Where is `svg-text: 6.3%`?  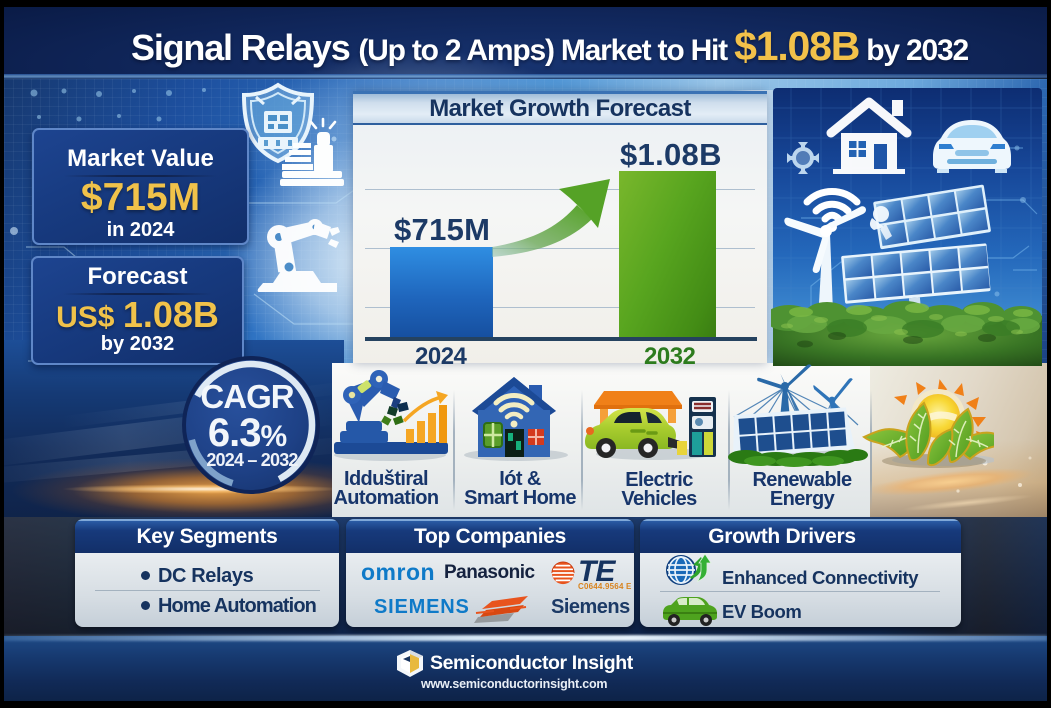 svg-text: 6.3% is located at coordinates (247, 433).